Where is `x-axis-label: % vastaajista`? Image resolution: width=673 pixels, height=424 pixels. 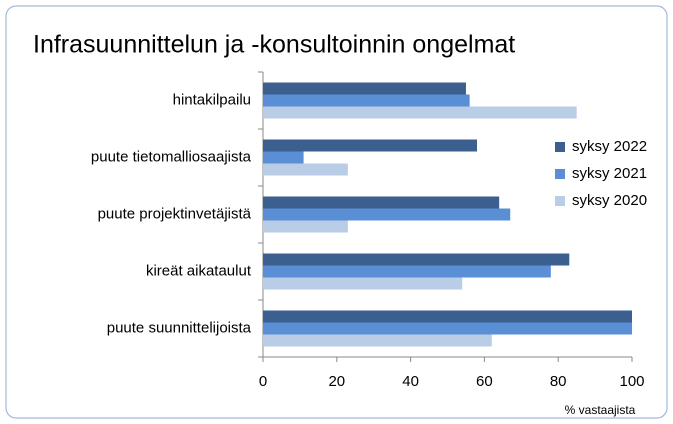
x-axis-label: % vastaajista is located at coordinates (600, 410).